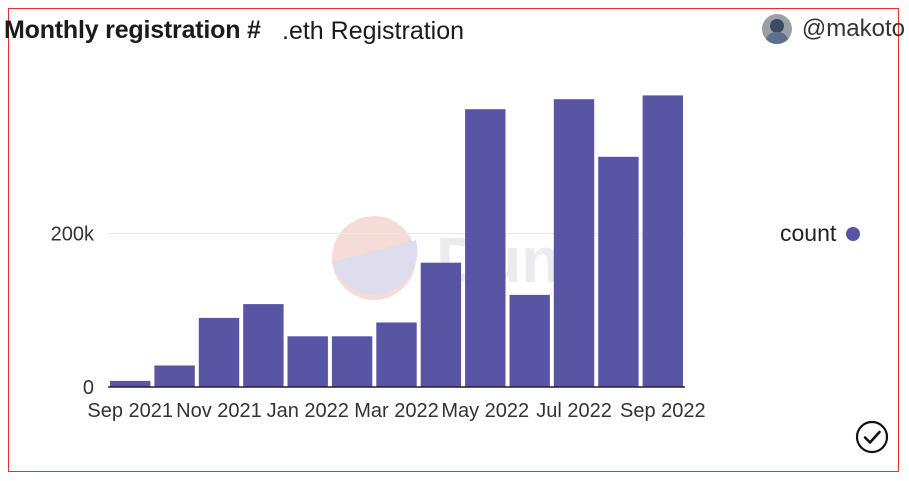  I want to click on bar-sep-2021, so click(130, 383).